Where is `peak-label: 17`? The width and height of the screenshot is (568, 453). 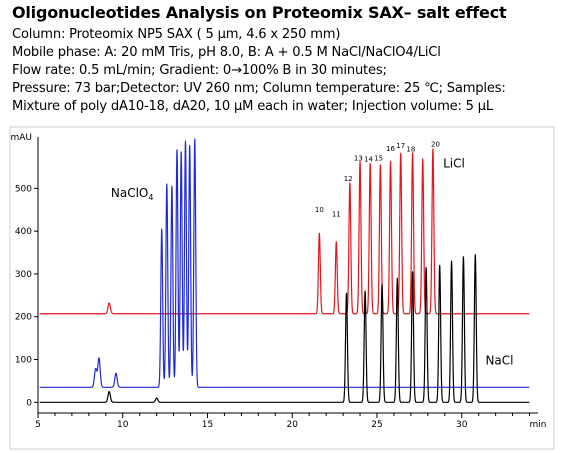
peak-label: 17 is located at coordinates (400, 146).